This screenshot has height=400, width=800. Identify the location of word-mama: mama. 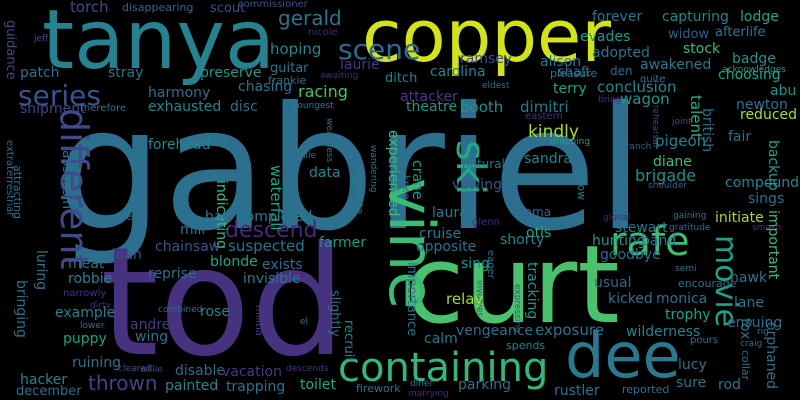
(532, 212).